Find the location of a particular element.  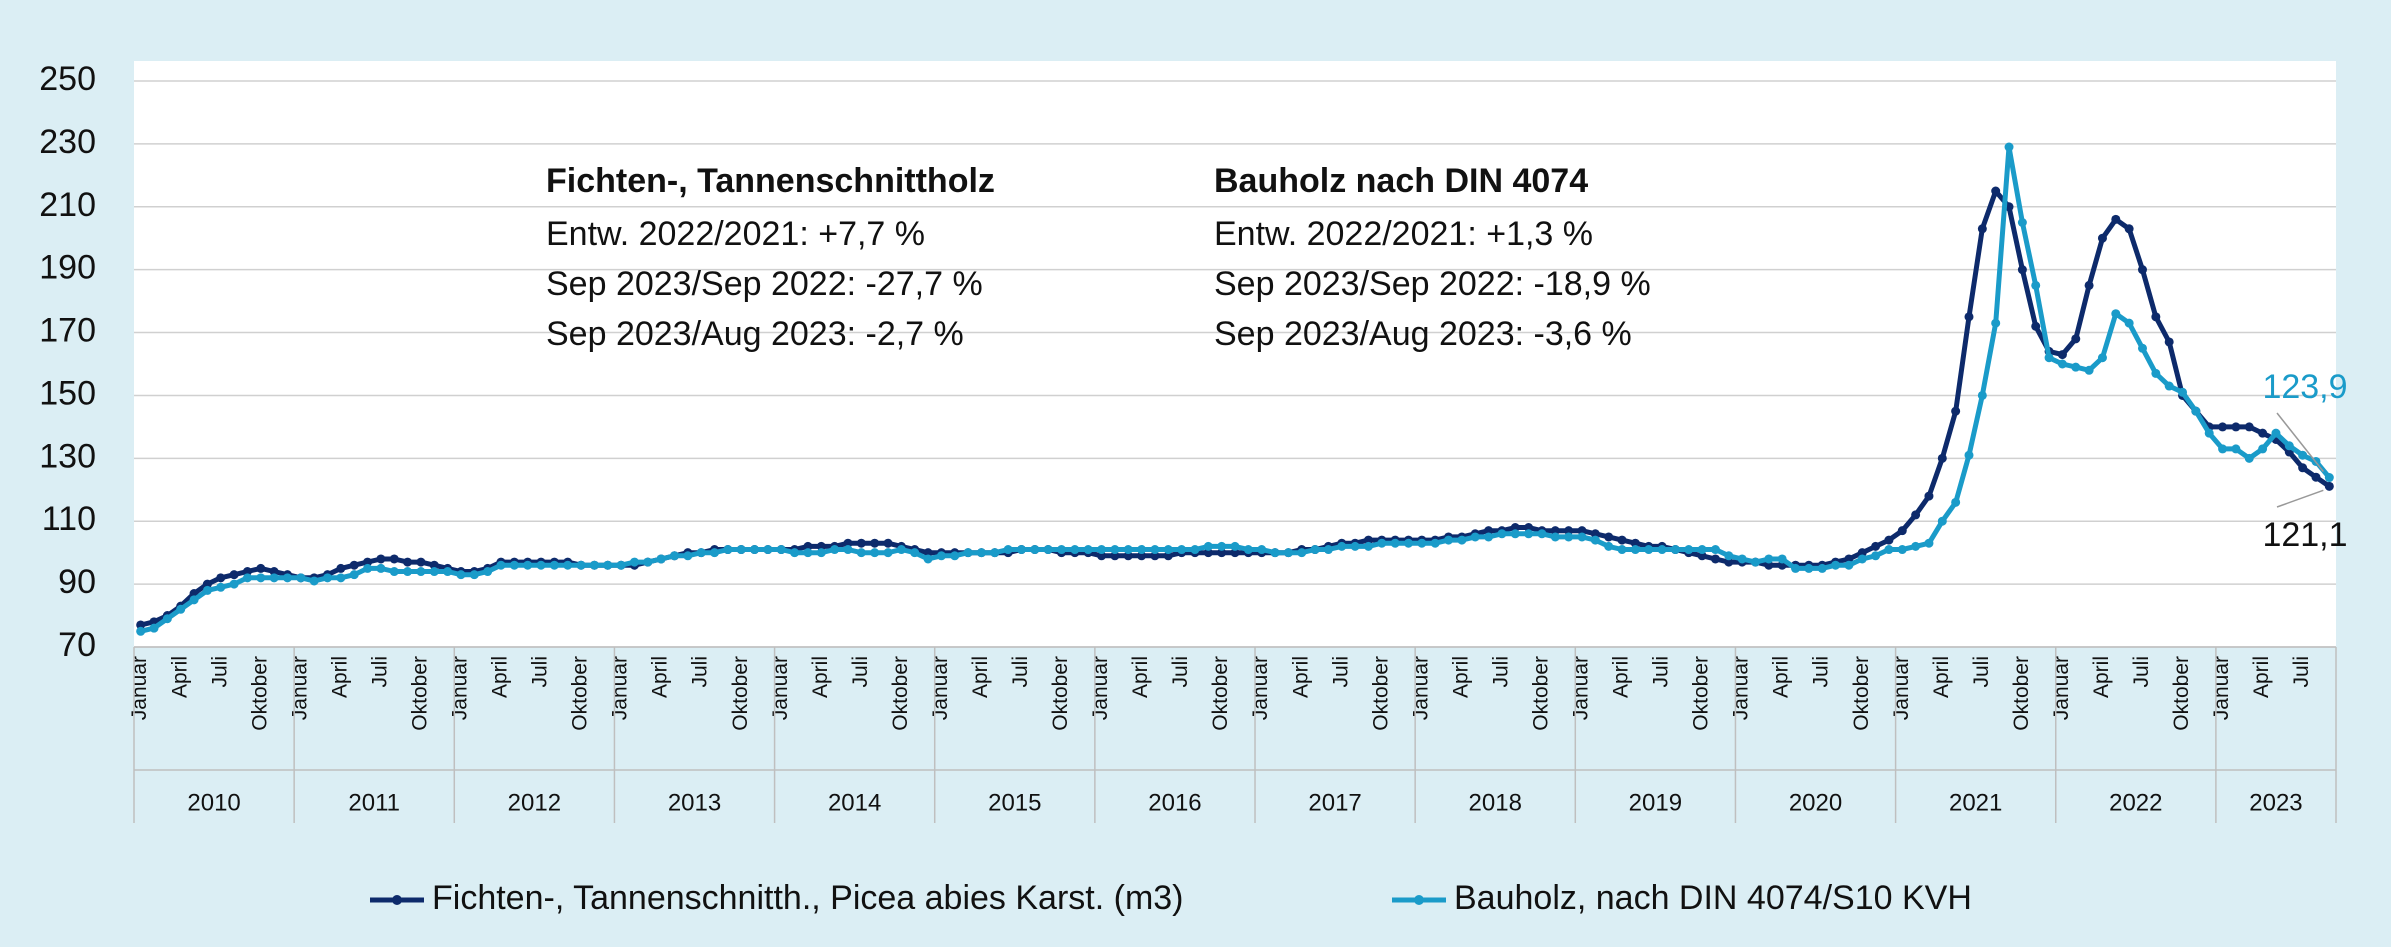

y-tick-label: 150 is located at coordinates (67, 393).